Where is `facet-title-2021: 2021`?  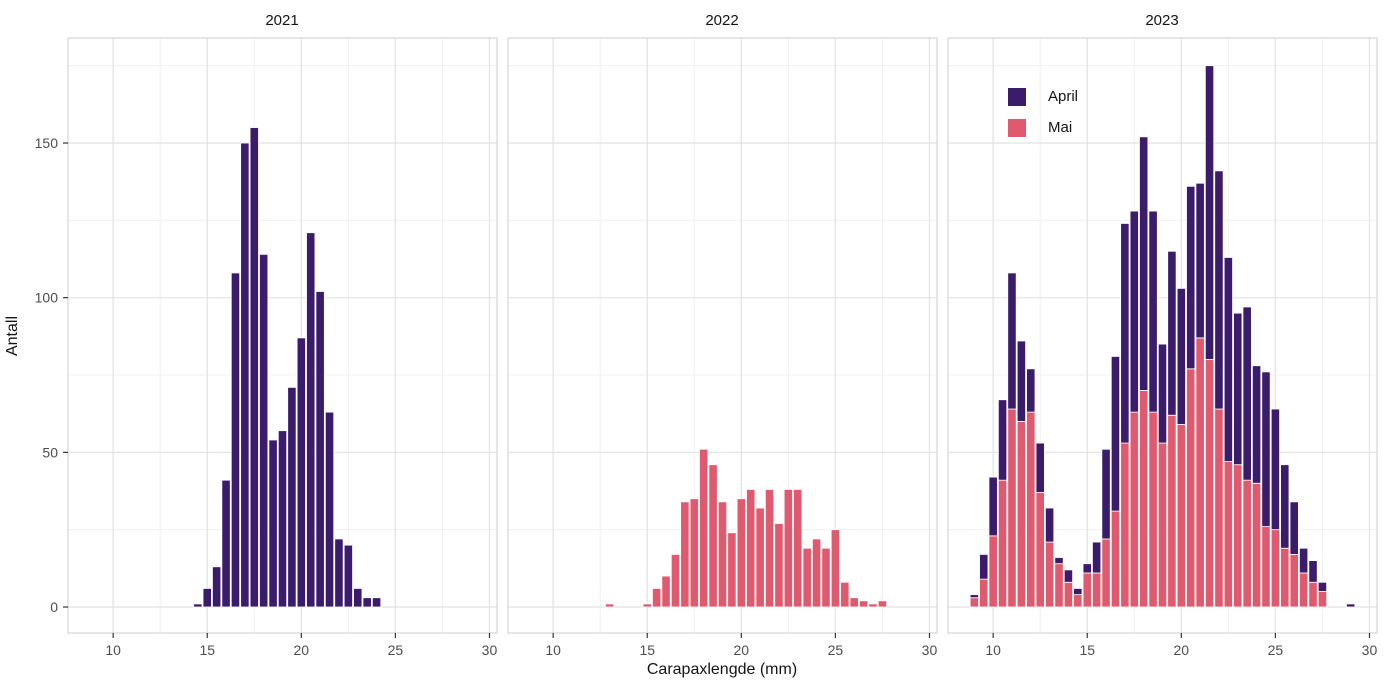
facet-title-2021: 2021 is located at coordinates (282, 20).